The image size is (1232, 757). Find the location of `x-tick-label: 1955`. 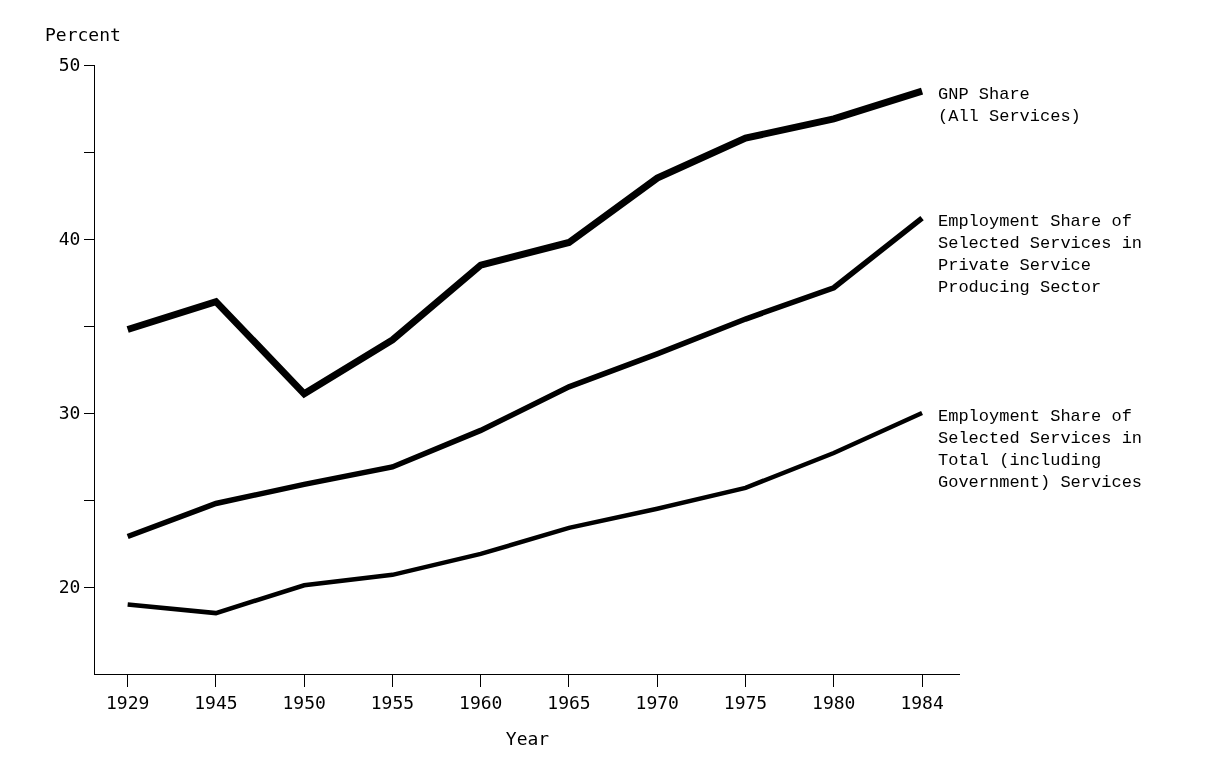

x-tick-label: 1955 is located at coordinates (392, 702).